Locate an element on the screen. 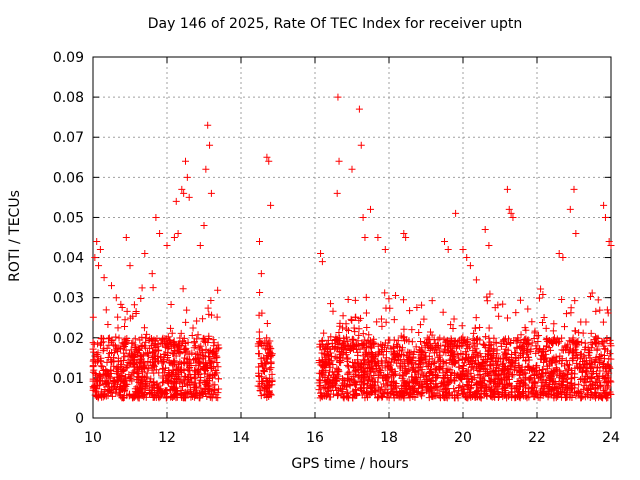 This screenshot has height=480, width=640. x-tick-label: 10 is located at coordinates (93, 438).